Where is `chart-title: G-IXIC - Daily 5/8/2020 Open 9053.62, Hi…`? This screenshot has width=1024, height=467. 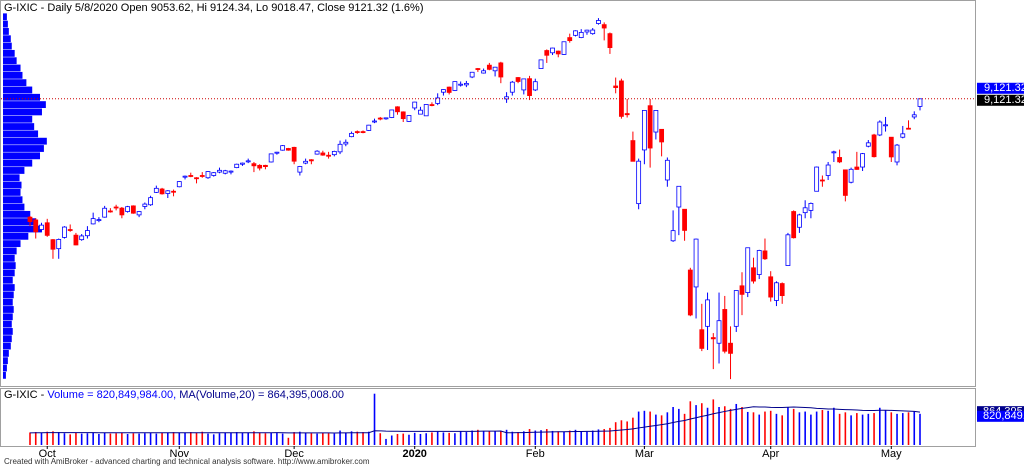 chart-title: G-IXIC - Daily 5/8/2020 Open 9053.62, Hi… is located at coordinates (214, 8).